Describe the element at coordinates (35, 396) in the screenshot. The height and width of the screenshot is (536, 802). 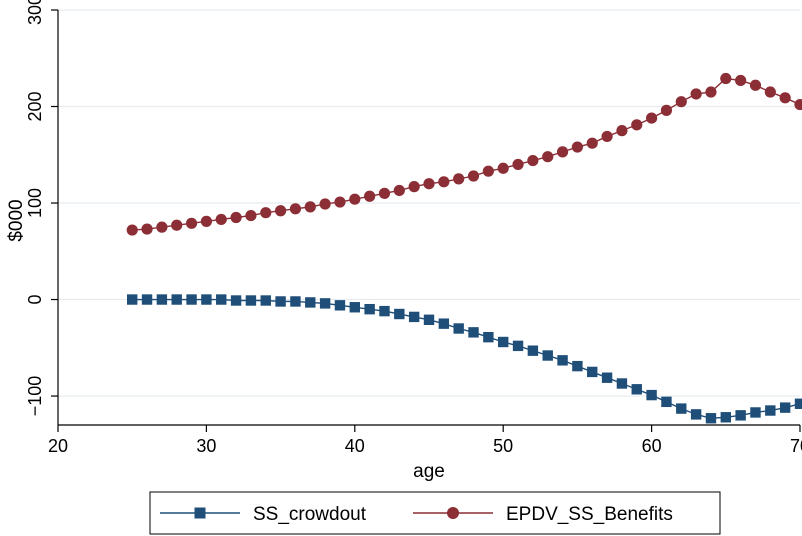
I see `y-tick-label: −100` at that location.